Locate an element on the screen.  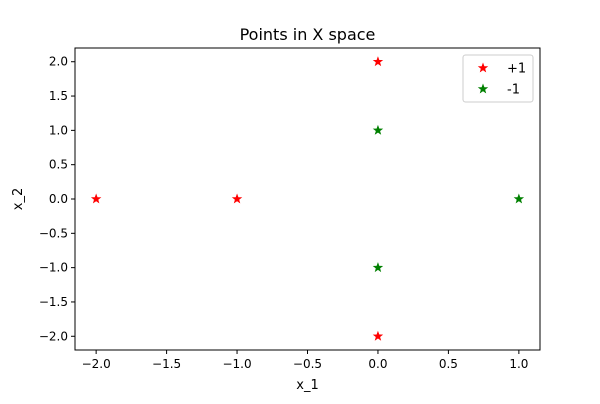
x-tick-label: −1.5 is located at coordinates (166, 364).